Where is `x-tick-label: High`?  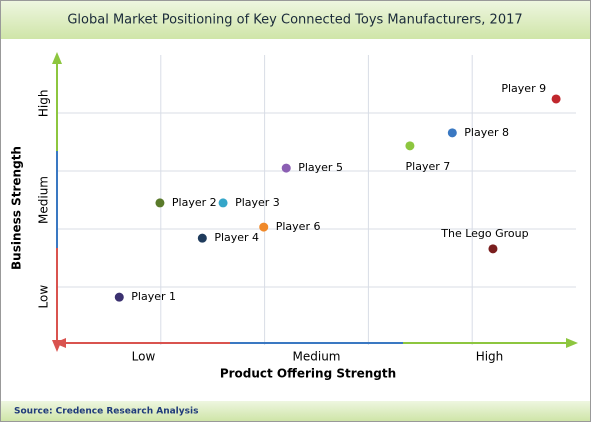 x-tick-label: High is located at coordinates (490, 357).